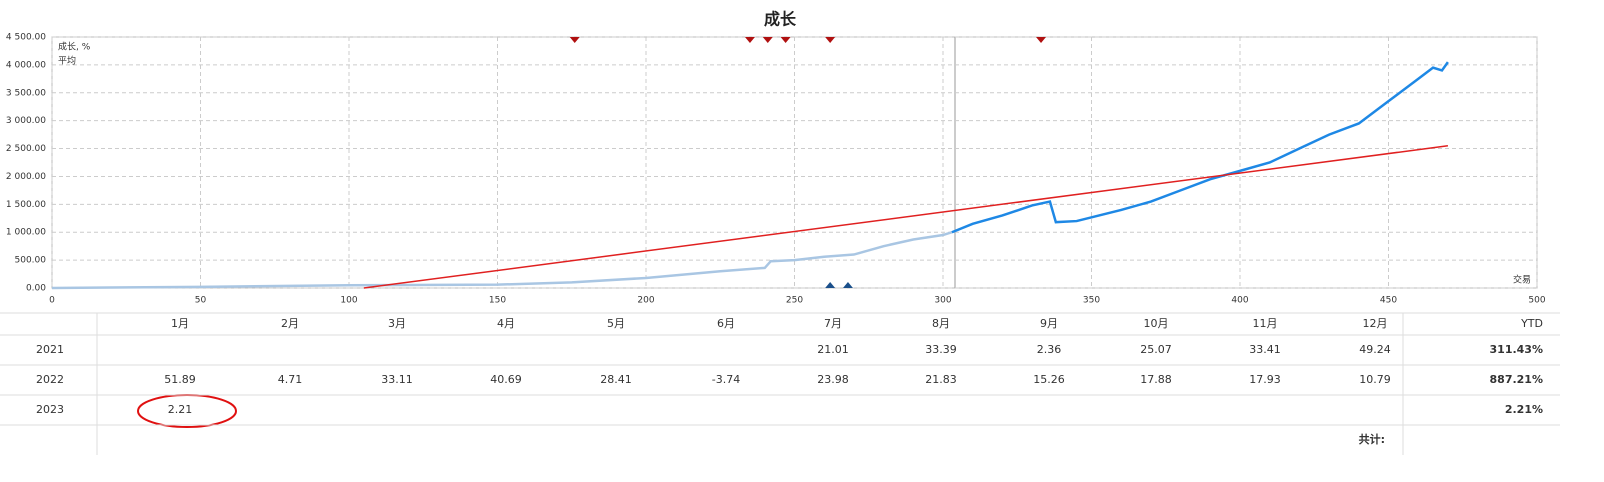 Image resolution: width=1604 pixels, height=482 pixels. Describe the element at coordinates (1522, 280) in the screenshot. I see `x-axis-label: 交易` at that location.